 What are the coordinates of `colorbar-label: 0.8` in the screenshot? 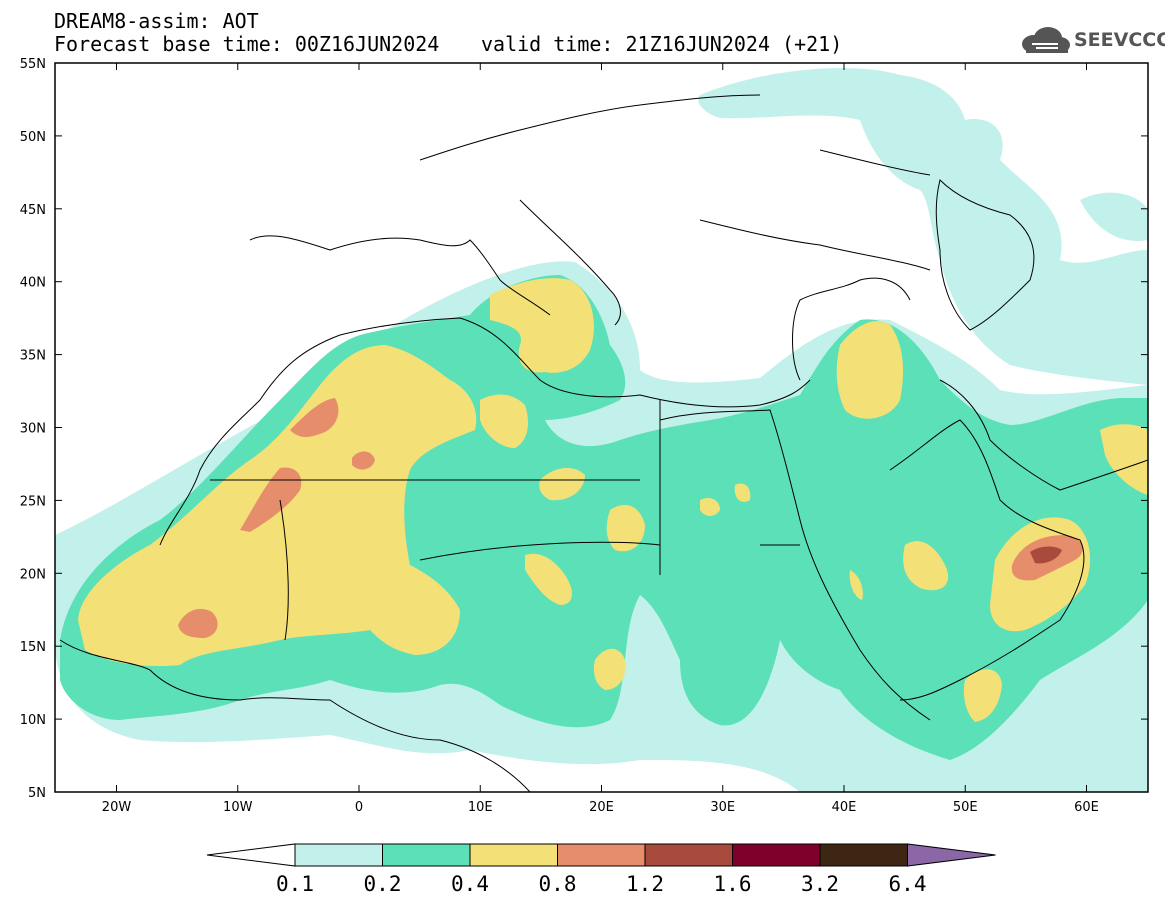 It's located at (558, 884).